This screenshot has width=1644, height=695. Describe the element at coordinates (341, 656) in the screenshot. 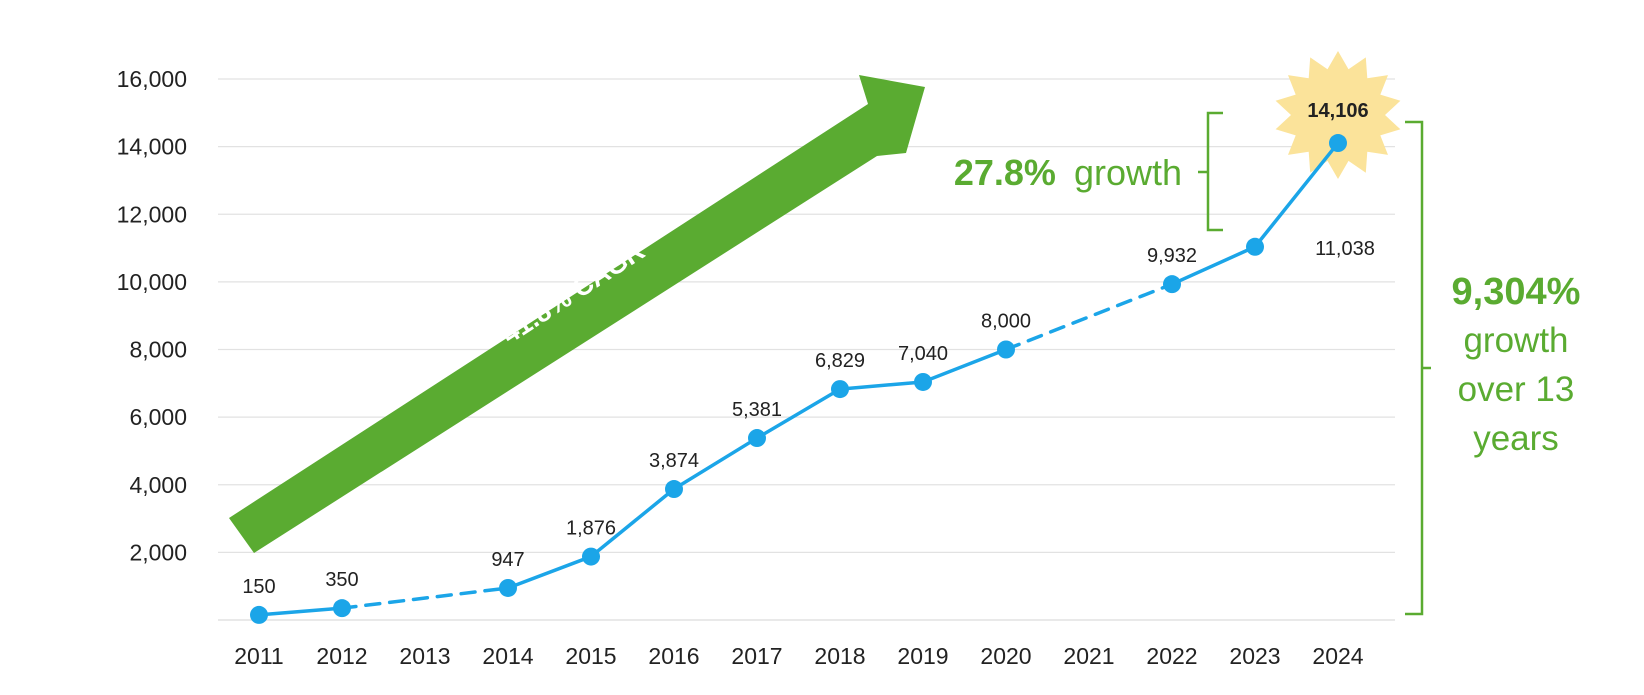

I see `x-tick-label: 2012` at that location.